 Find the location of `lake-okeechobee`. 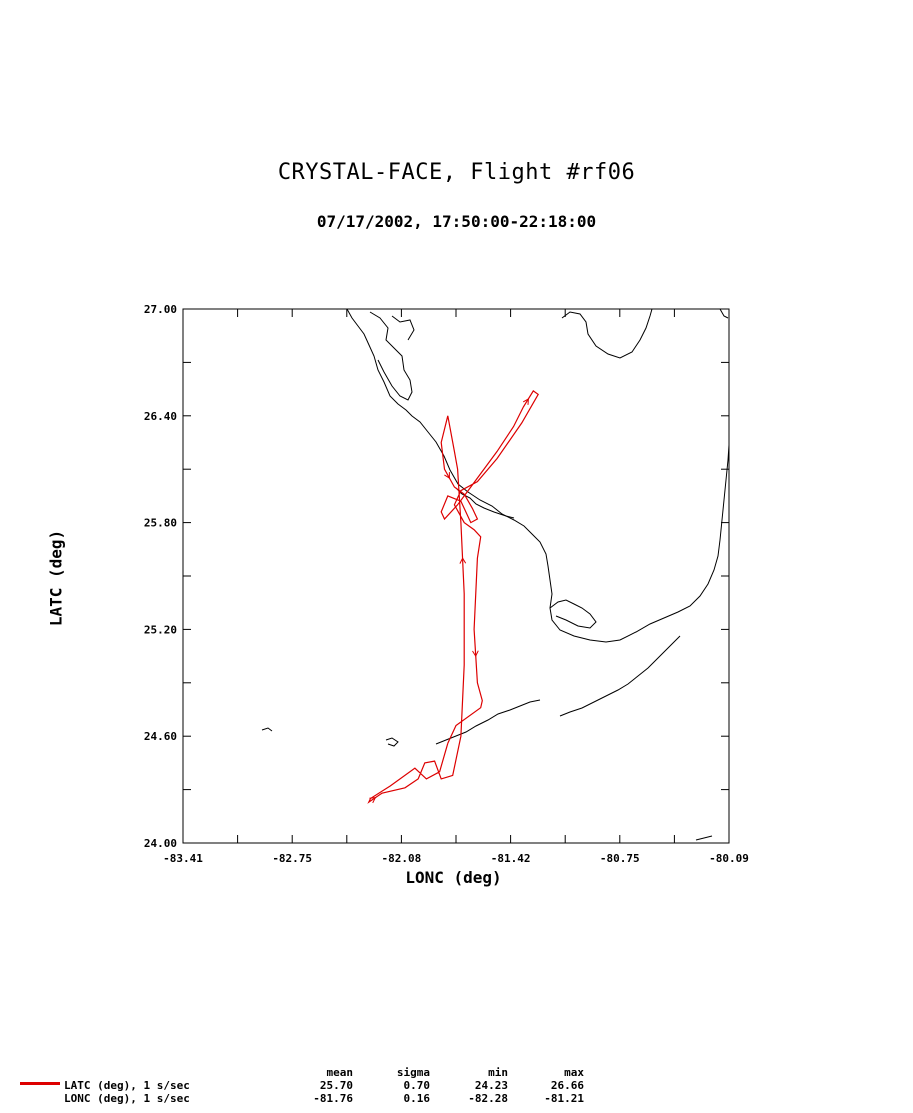

lake-okeechobee is located at coordinates (607, 333).